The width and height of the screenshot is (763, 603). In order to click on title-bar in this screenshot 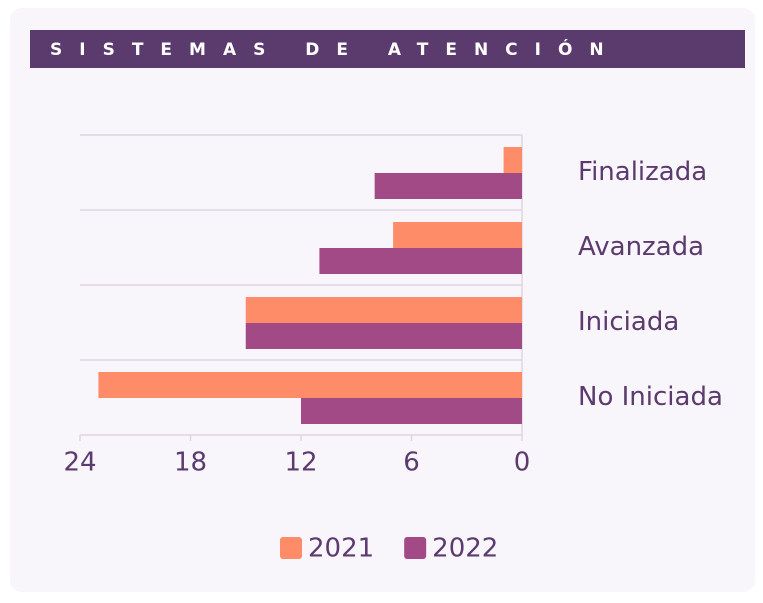, I will do `click(387, 49)`.